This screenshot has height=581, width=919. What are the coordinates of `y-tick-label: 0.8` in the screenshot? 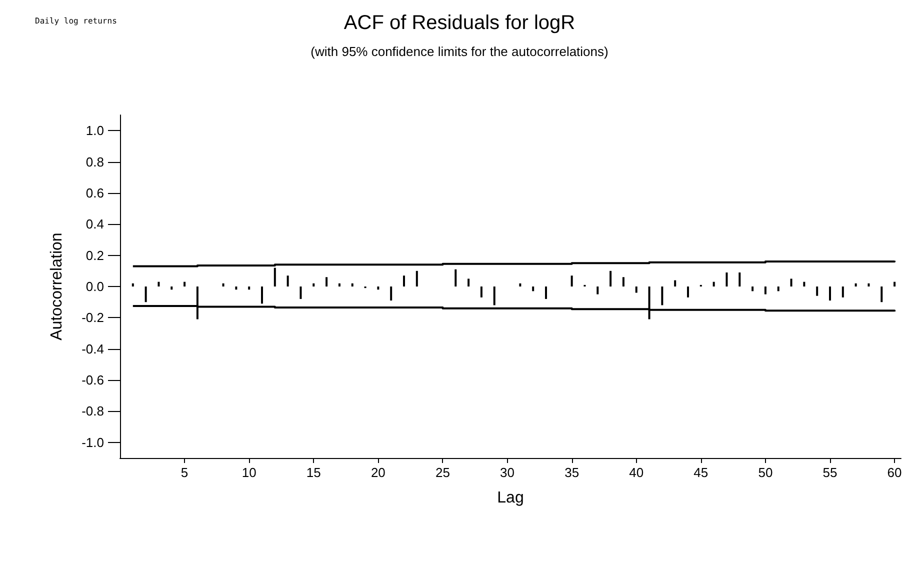 It's located at (95, 162).